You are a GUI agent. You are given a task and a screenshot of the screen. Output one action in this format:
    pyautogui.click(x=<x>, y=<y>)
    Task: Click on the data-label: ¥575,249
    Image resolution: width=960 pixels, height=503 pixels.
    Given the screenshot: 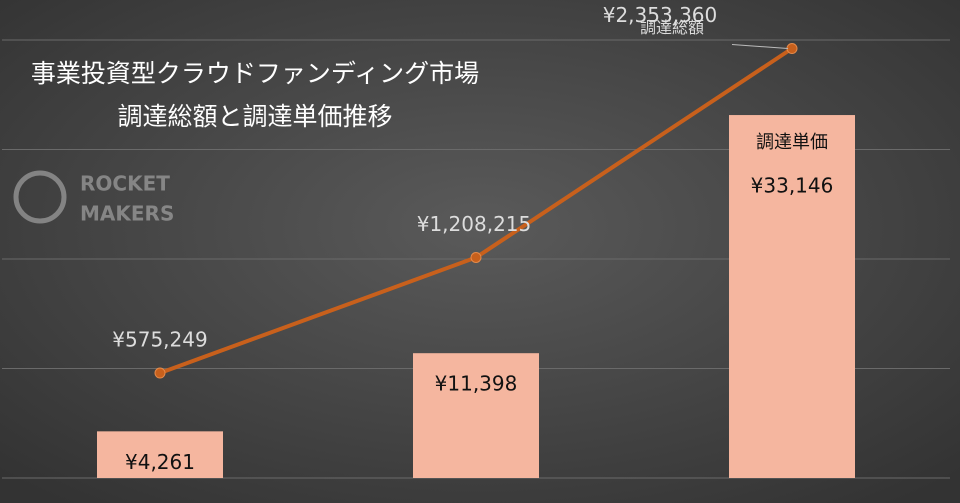 What is the action you would take?
    pyautogui.click(x=159, y=340)
    